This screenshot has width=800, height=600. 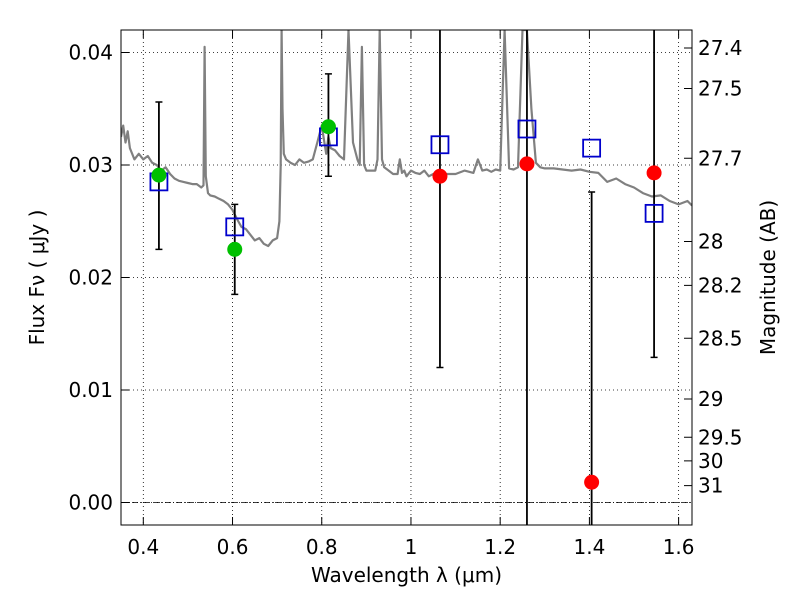 What do you see at coordinates (90, 53) in the screenshot?
I see `y-tick-label: 0.04` at bounding box center [90, 53].